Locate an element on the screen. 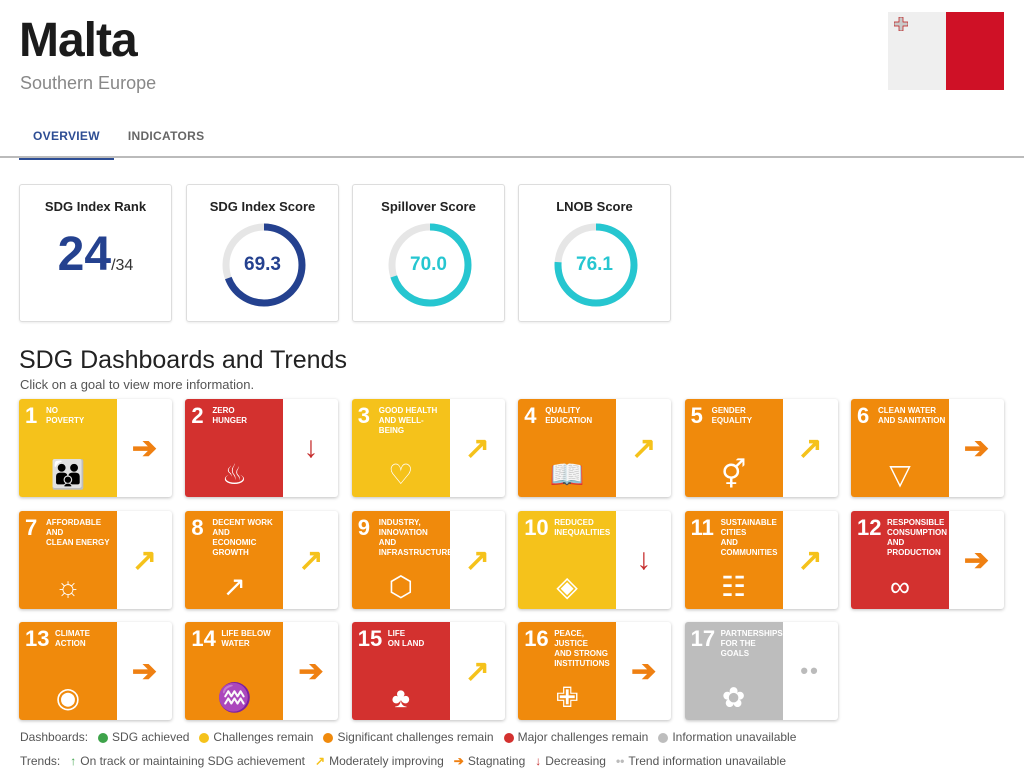  goal-tile-4: 4 Quality Education 📖 ↗ is located at coordinates (595, 448).